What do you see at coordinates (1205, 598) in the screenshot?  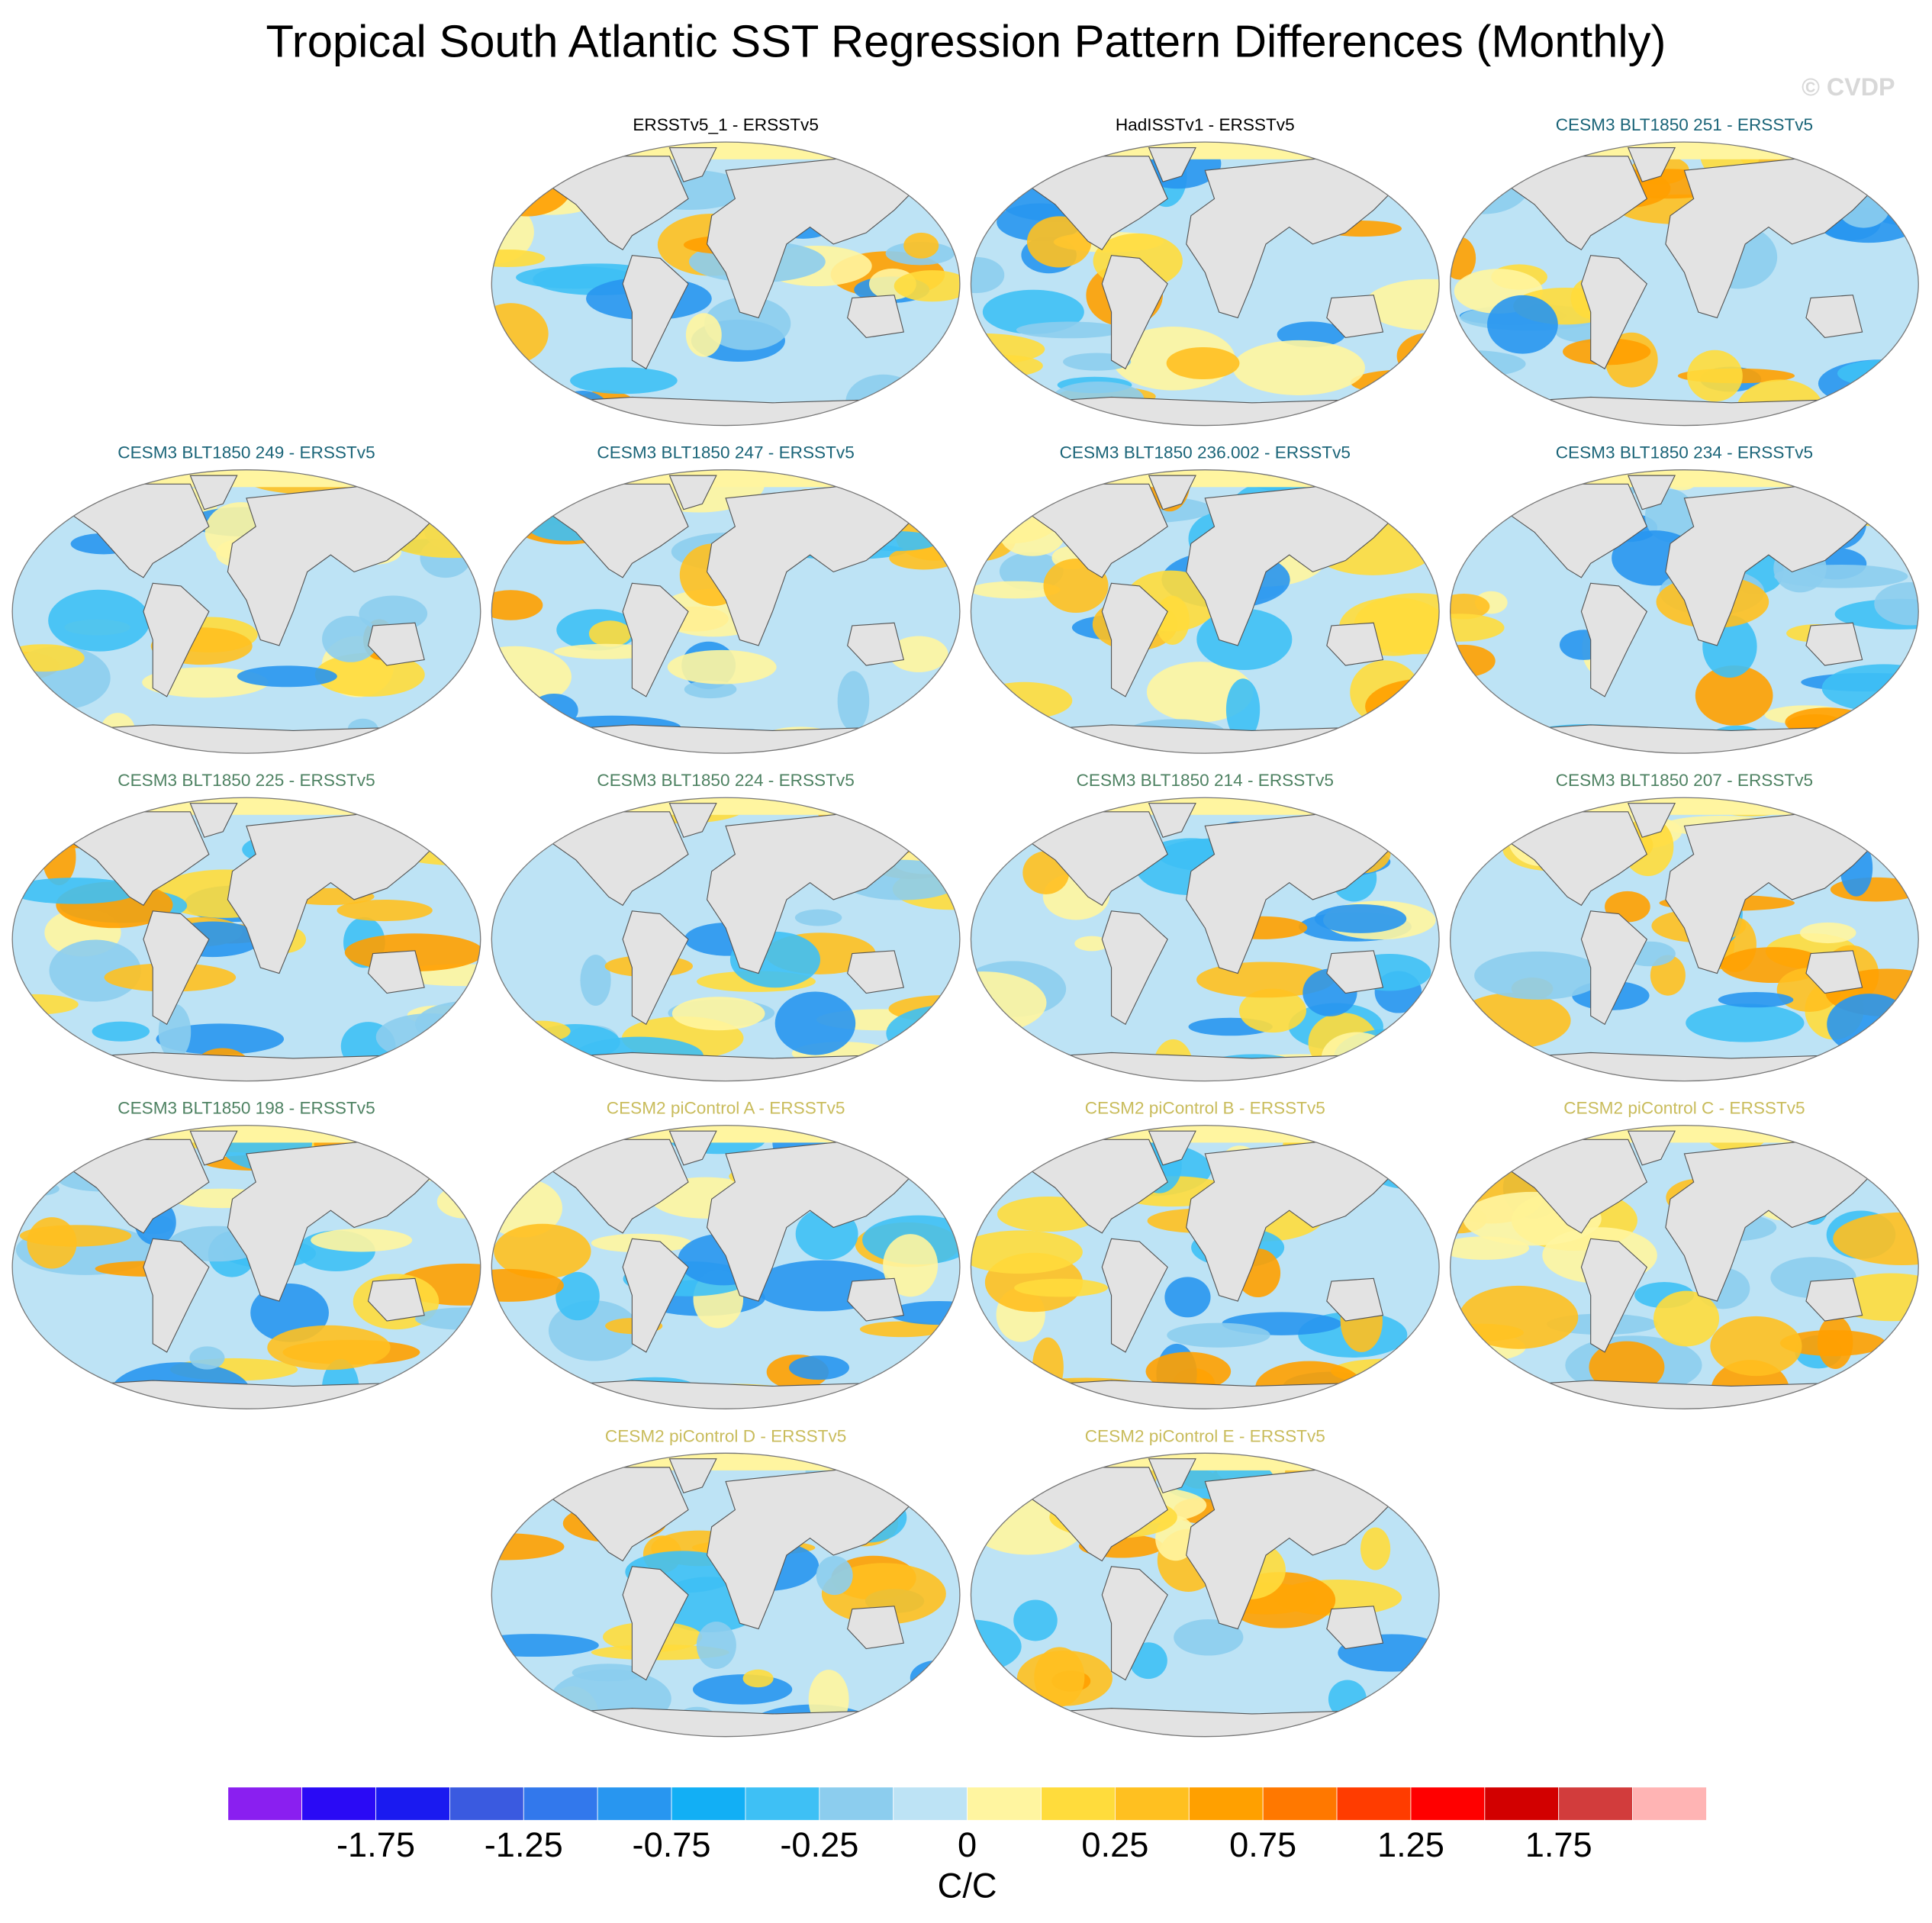 I see `map-panel: CESM3 BLT1850 236.002 - ERSSTv5` at bounding box center [1205, 598].